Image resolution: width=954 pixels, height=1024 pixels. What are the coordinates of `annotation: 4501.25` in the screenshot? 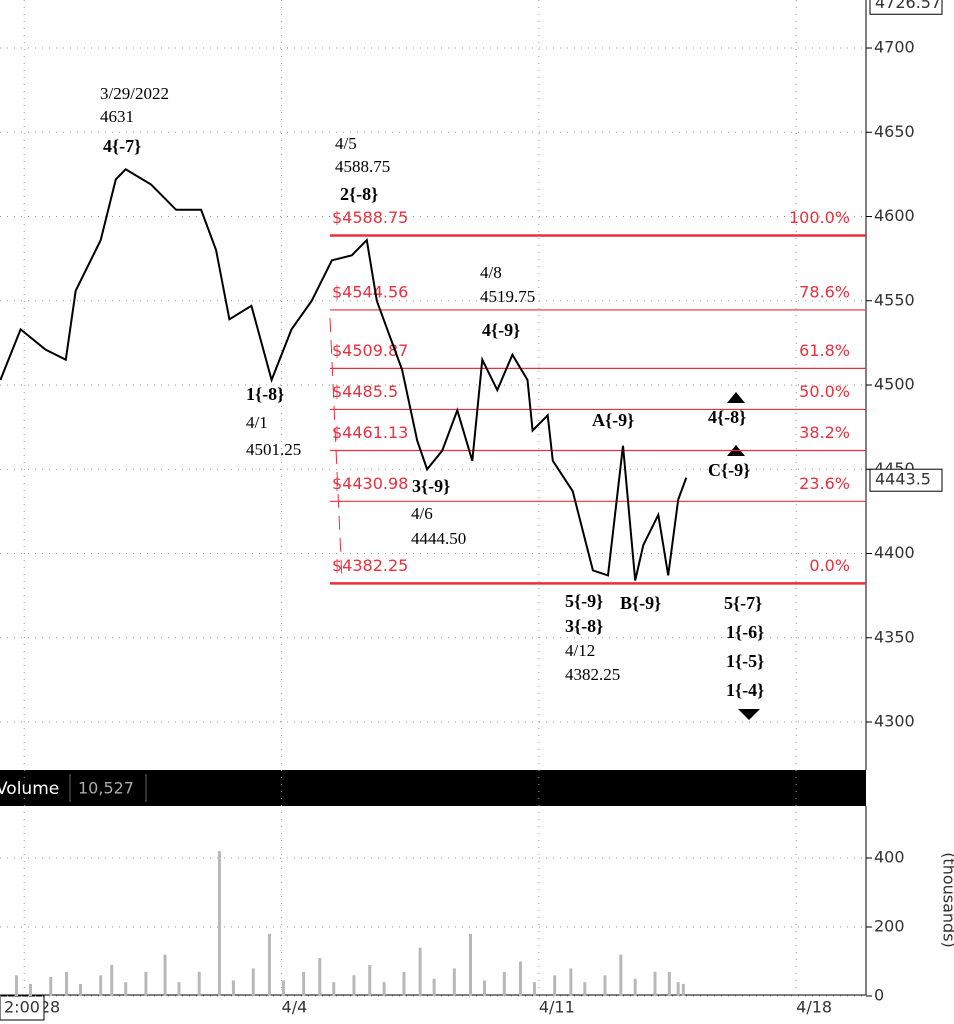 It's located at (273, 449).